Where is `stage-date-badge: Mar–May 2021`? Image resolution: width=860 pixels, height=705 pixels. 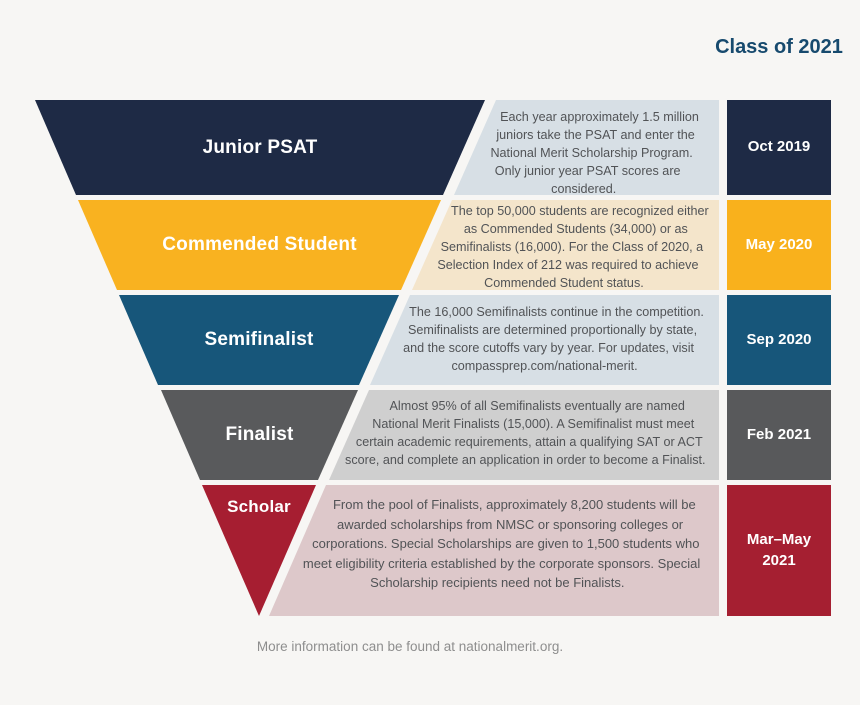 stage-date-badge: Mar–May 2021 is located at coordinates (779, 550).